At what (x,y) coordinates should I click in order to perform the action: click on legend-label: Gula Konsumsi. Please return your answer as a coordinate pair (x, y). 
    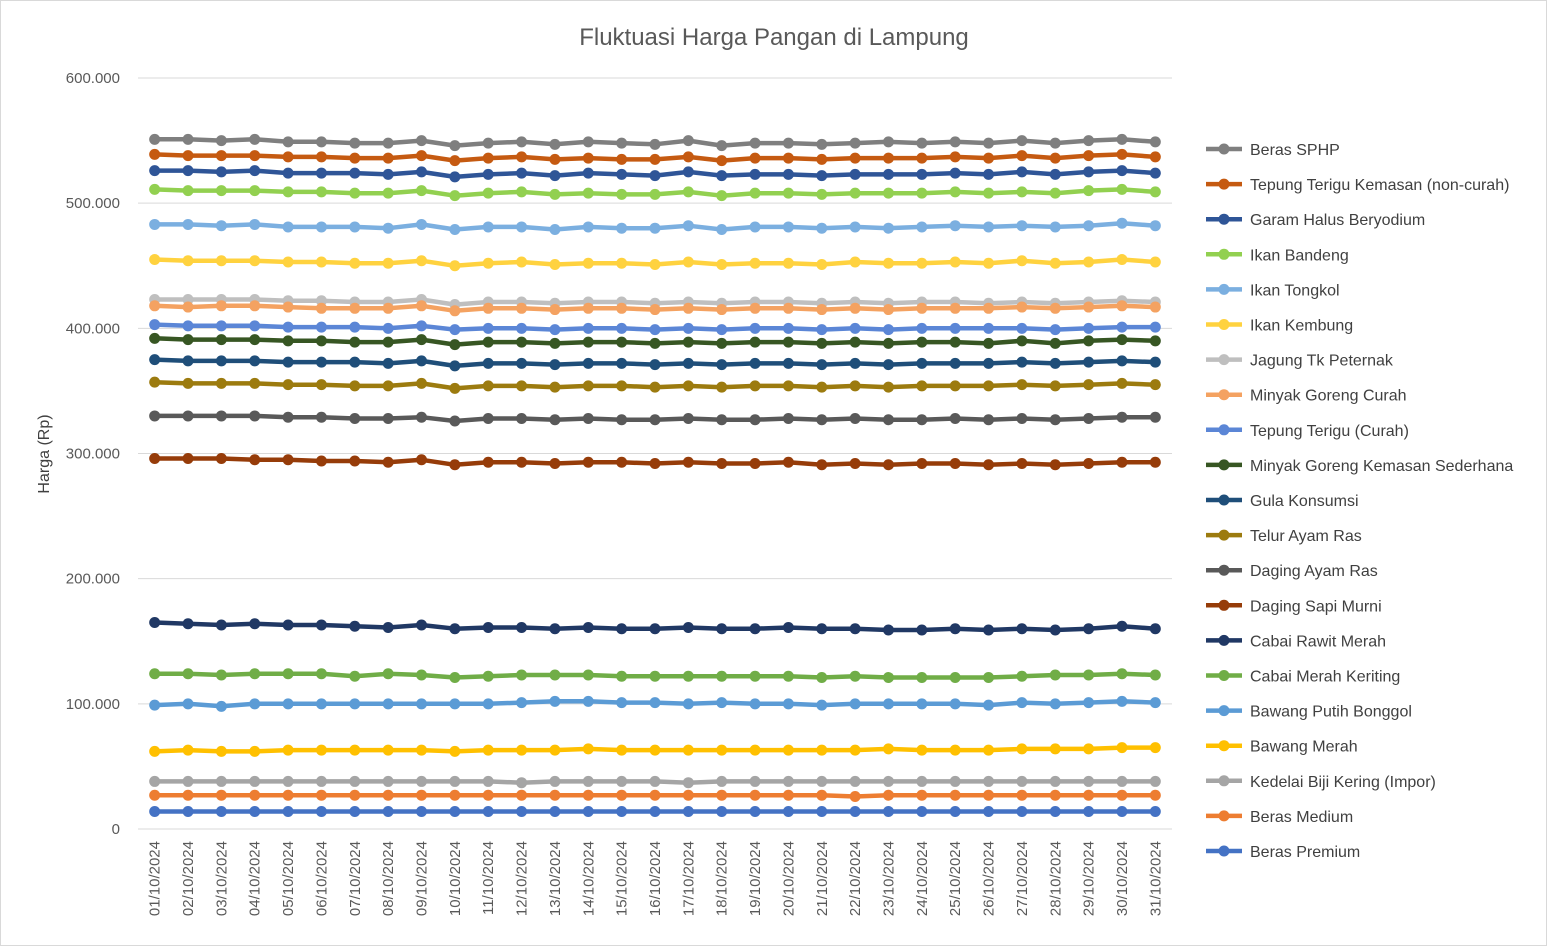
    Looking at the image, I should click on (1304, 501).